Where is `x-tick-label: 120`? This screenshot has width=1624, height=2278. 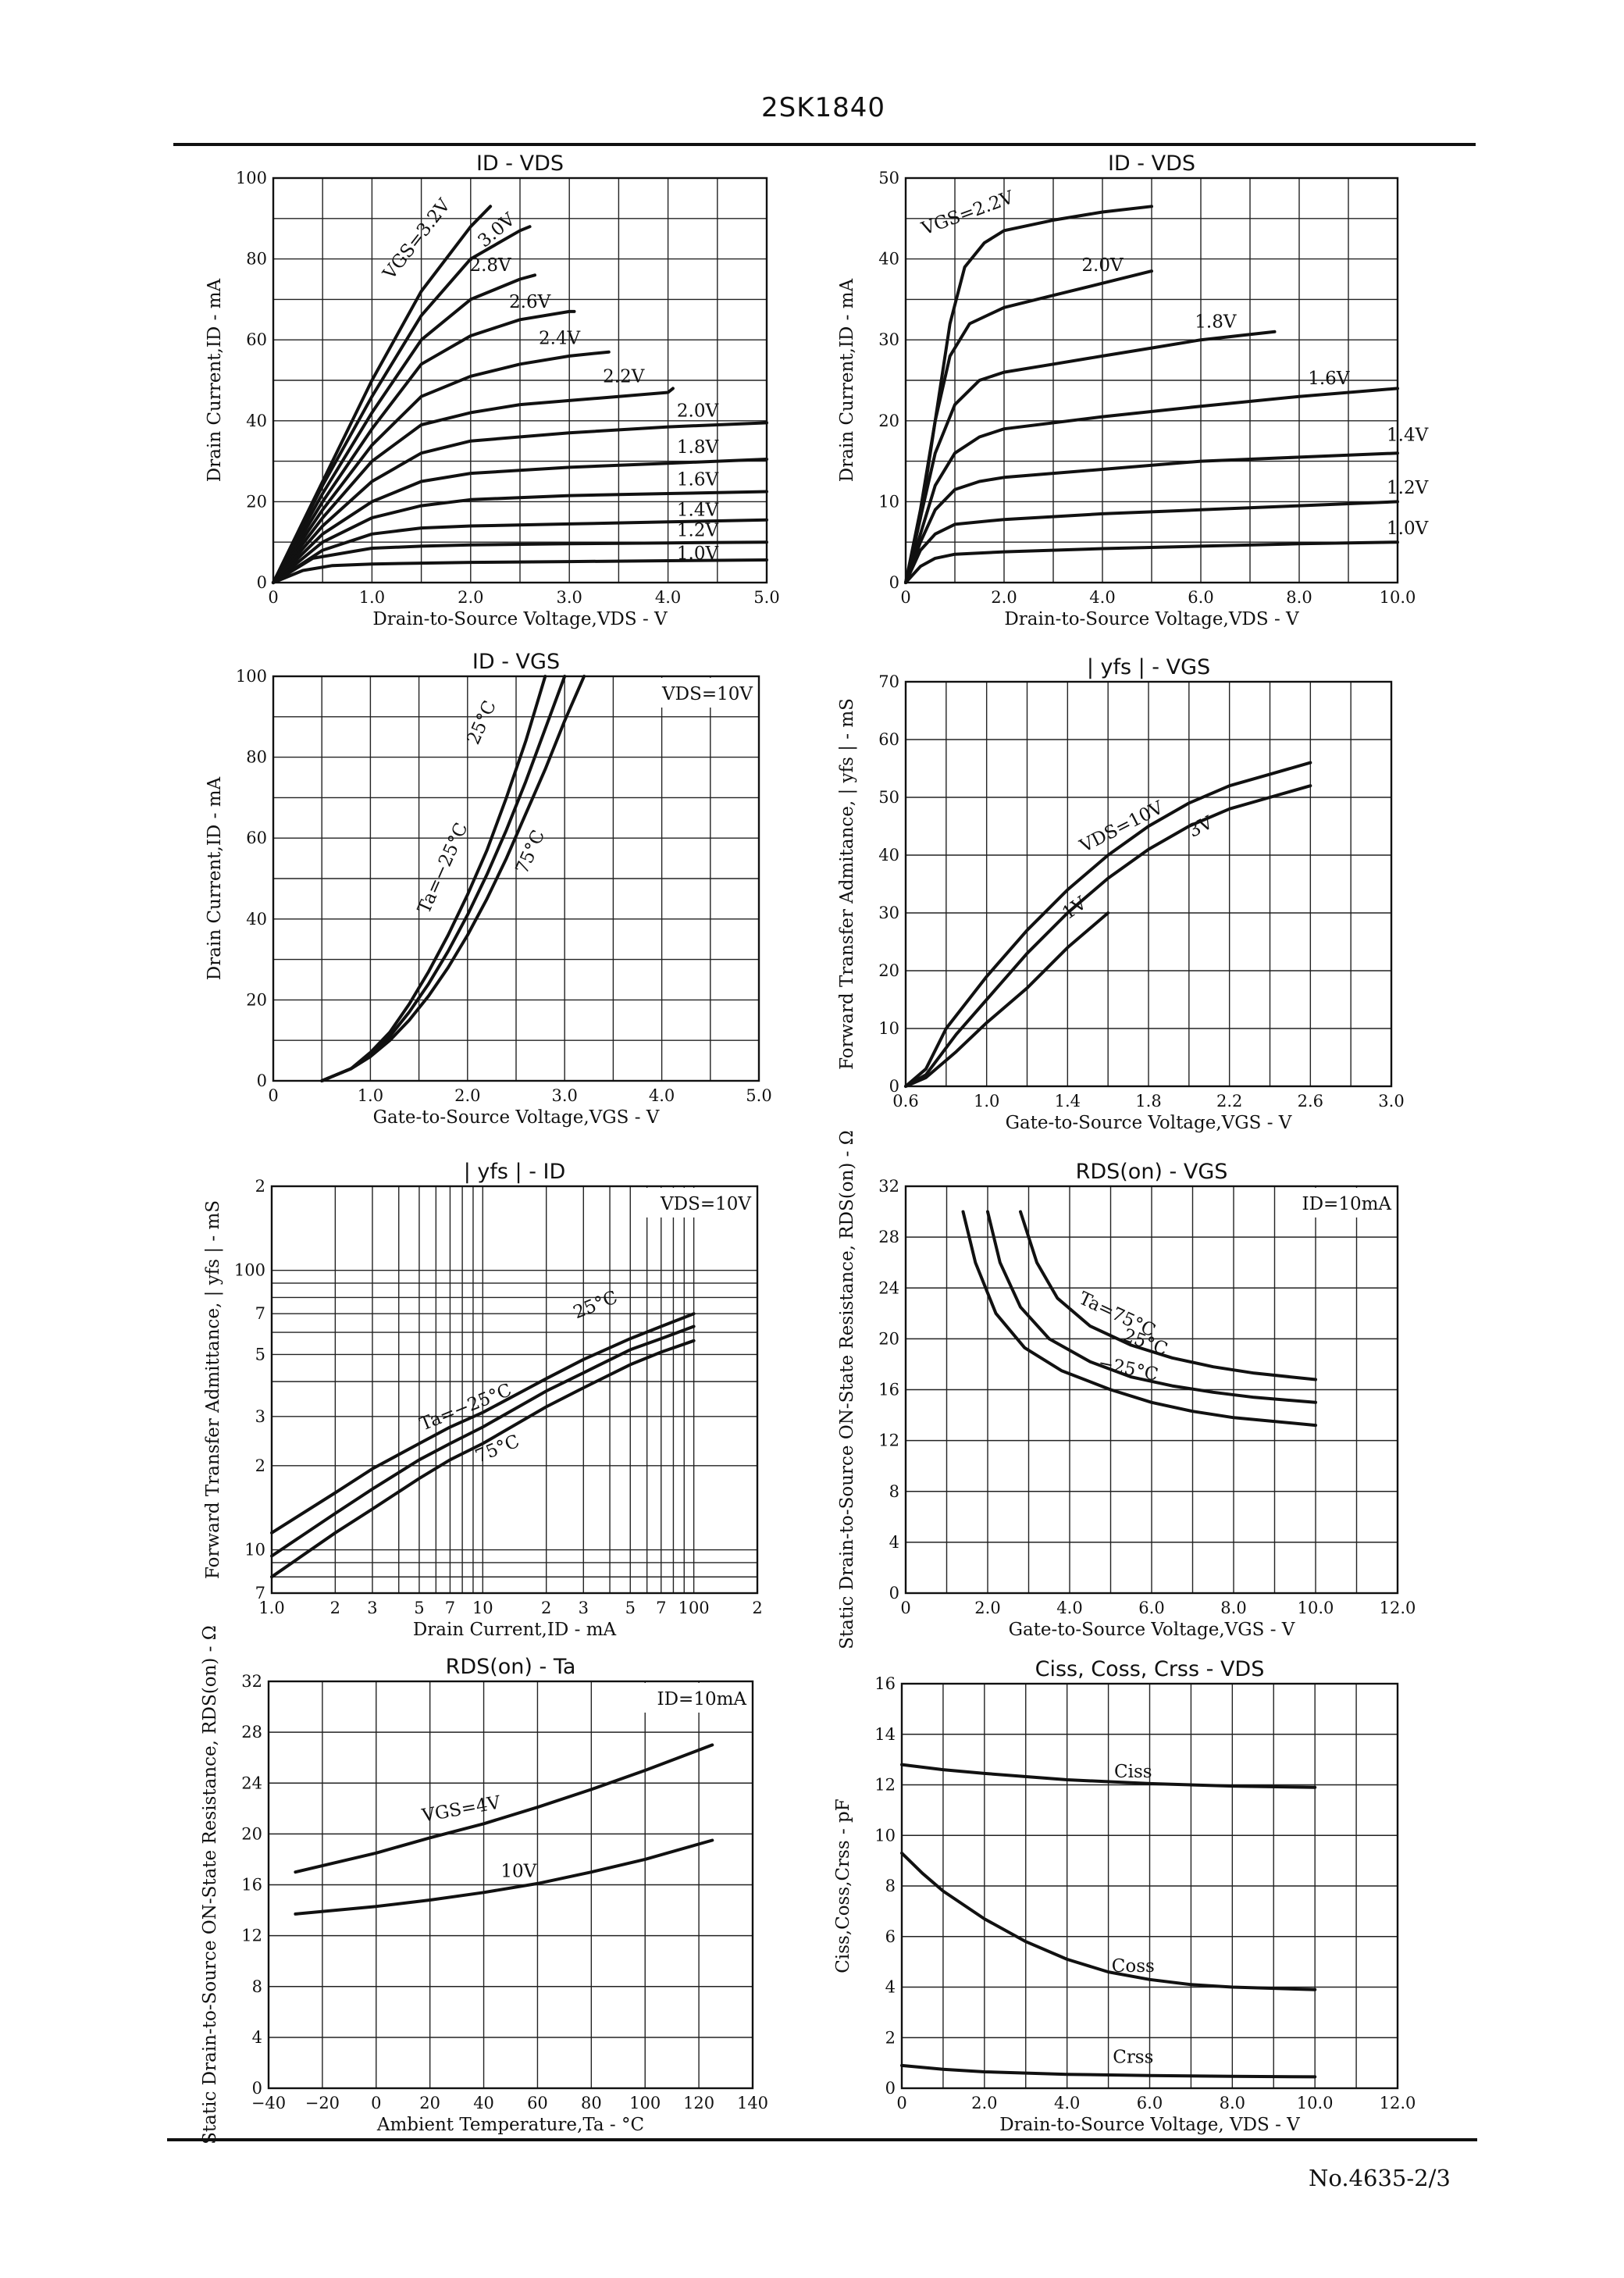
x-tick-label: 120 is located at coordinates (698, 2103).